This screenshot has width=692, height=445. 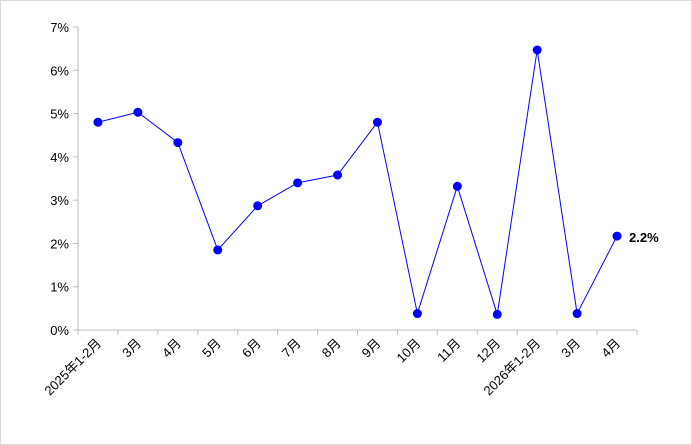 What do you see at coordinates (59, 27) in the screenshot?
I see `y-tick-label: 7%` at bounding box center [59, 27].